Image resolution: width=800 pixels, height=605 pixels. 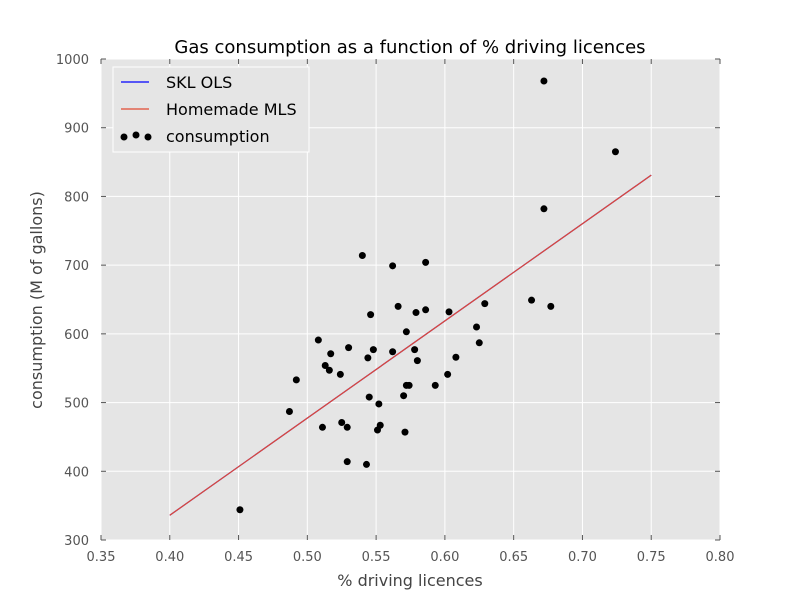 What do you see at coordinates (513, 557) in the screenshot?
I see `x-tick-label: 0.65` at bounding box center [513, 557].